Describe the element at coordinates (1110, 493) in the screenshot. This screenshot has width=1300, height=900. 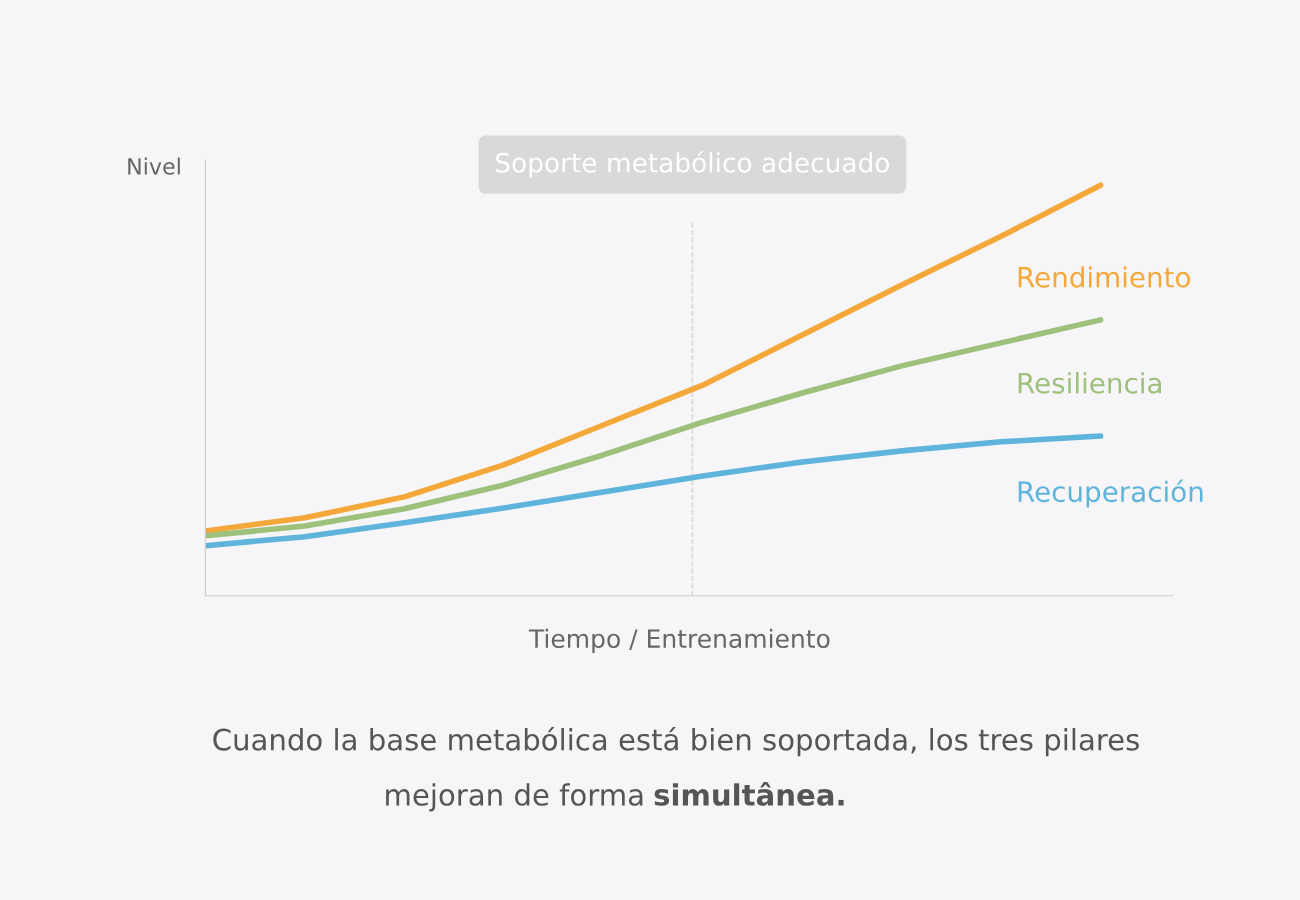
I see `series-label: Recuperación` at that location.